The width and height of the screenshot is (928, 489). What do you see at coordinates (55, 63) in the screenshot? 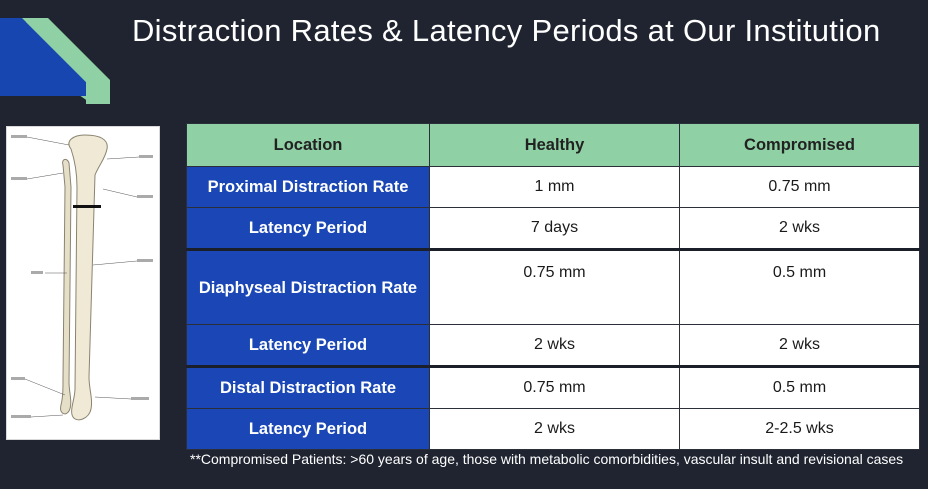
I see `corner-stripes-decoration` at bounding box center [55, 63].